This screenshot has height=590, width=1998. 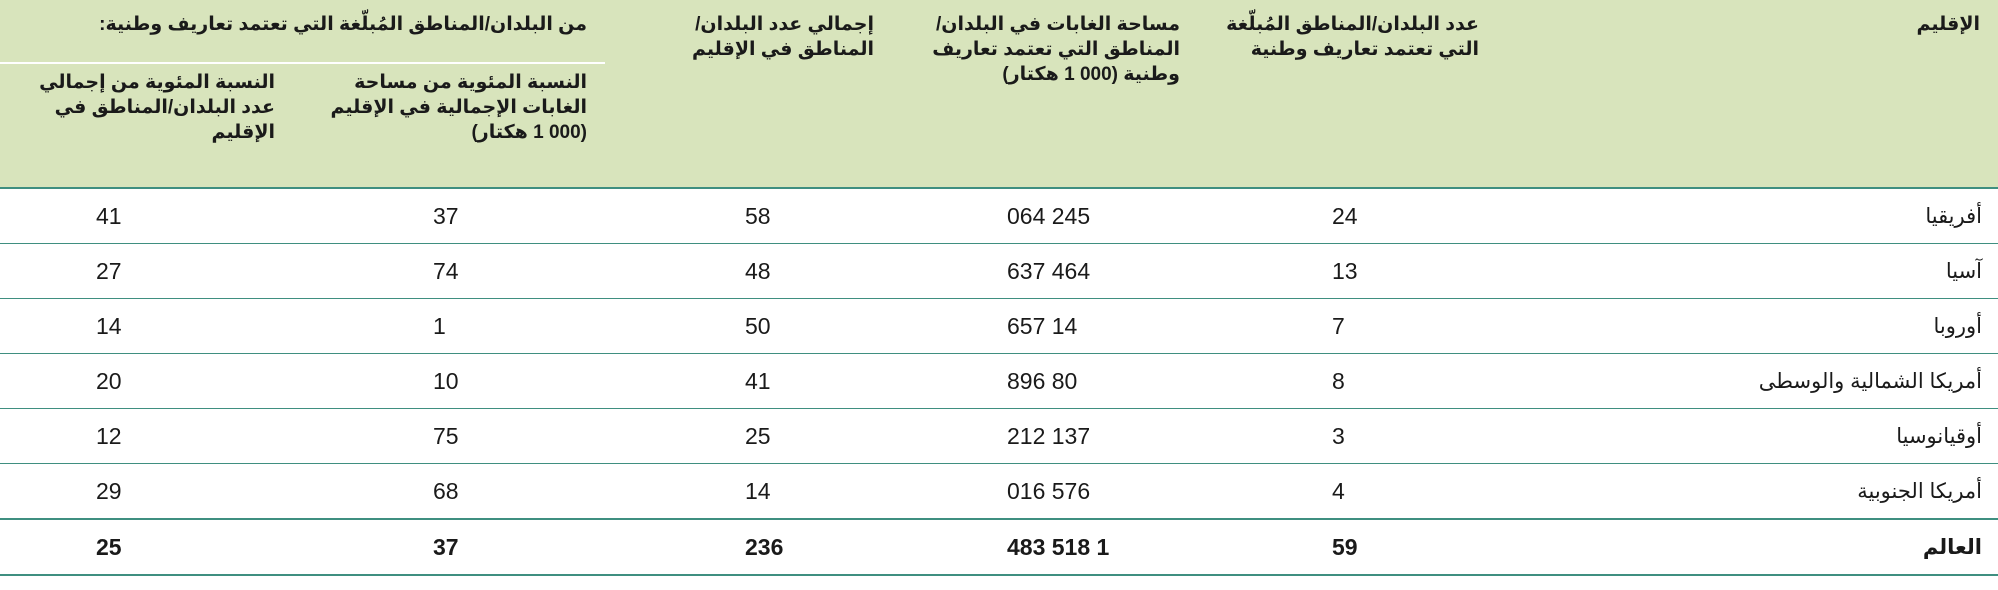 I want to click on value-cell: 236, so click(x=748, y=547).